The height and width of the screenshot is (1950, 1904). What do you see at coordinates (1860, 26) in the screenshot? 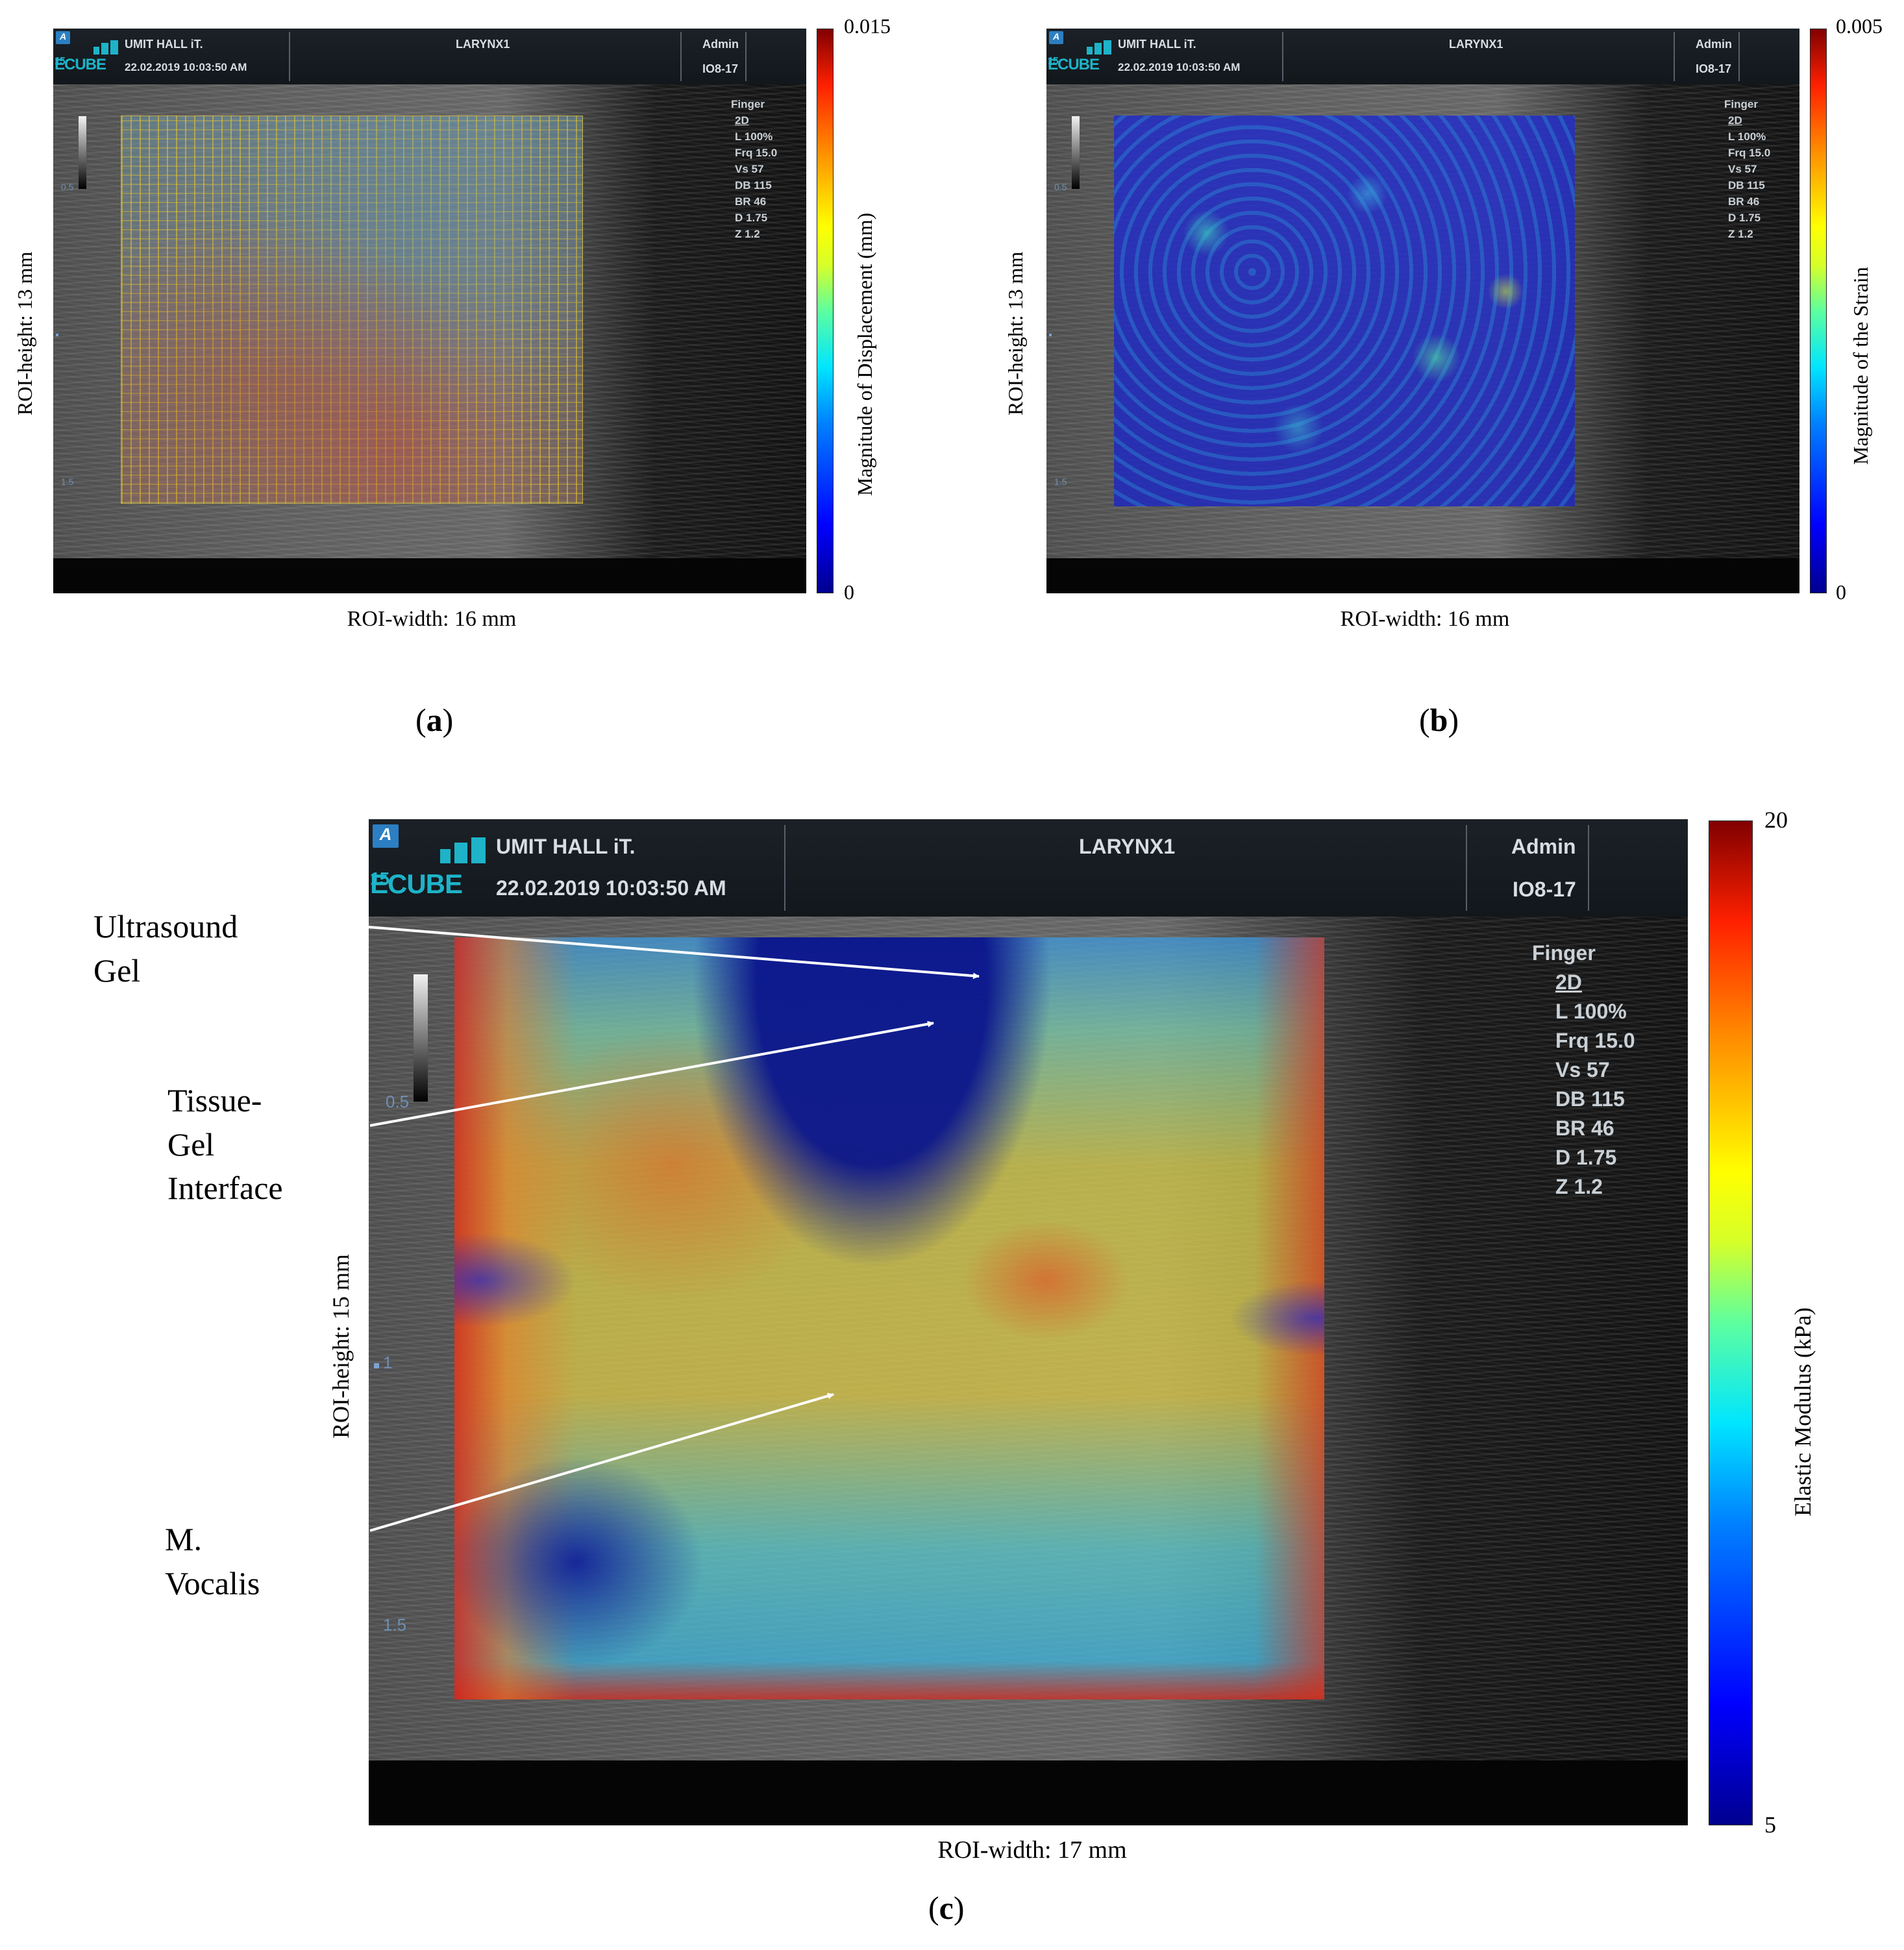
I see `colorbar-max: 0.005` at bounding box center [1860, 26].